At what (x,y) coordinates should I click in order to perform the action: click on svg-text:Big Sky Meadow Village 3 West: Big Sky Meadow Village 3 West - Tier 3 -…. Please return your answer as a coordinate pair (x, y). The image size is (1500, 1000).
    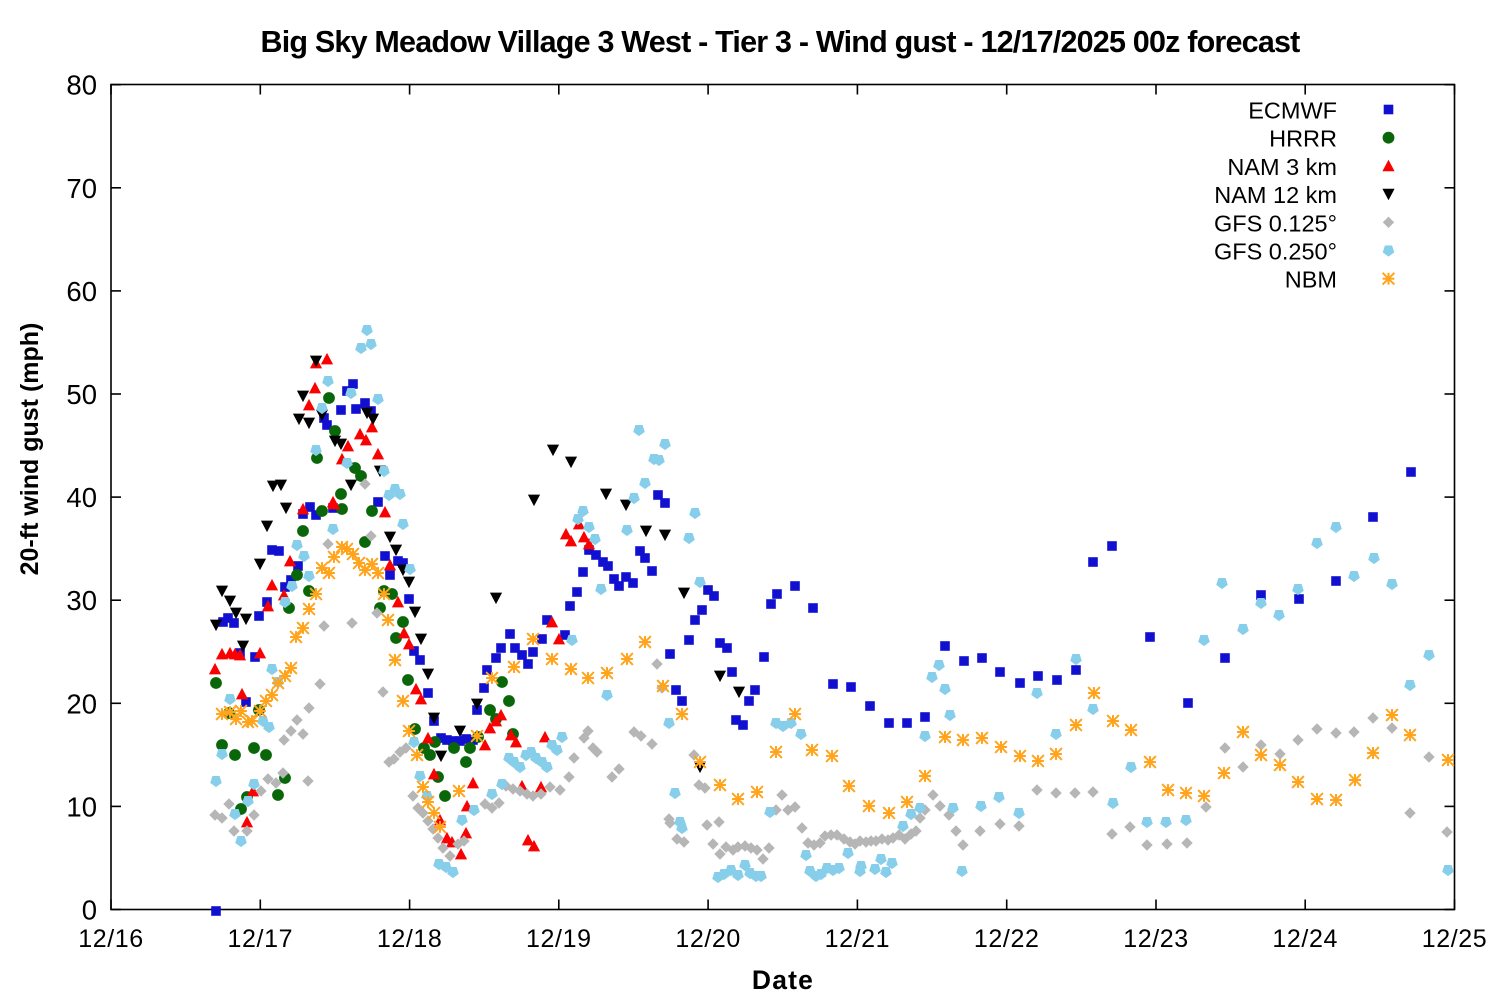
    Looking at the image, I should click on (780, 42).